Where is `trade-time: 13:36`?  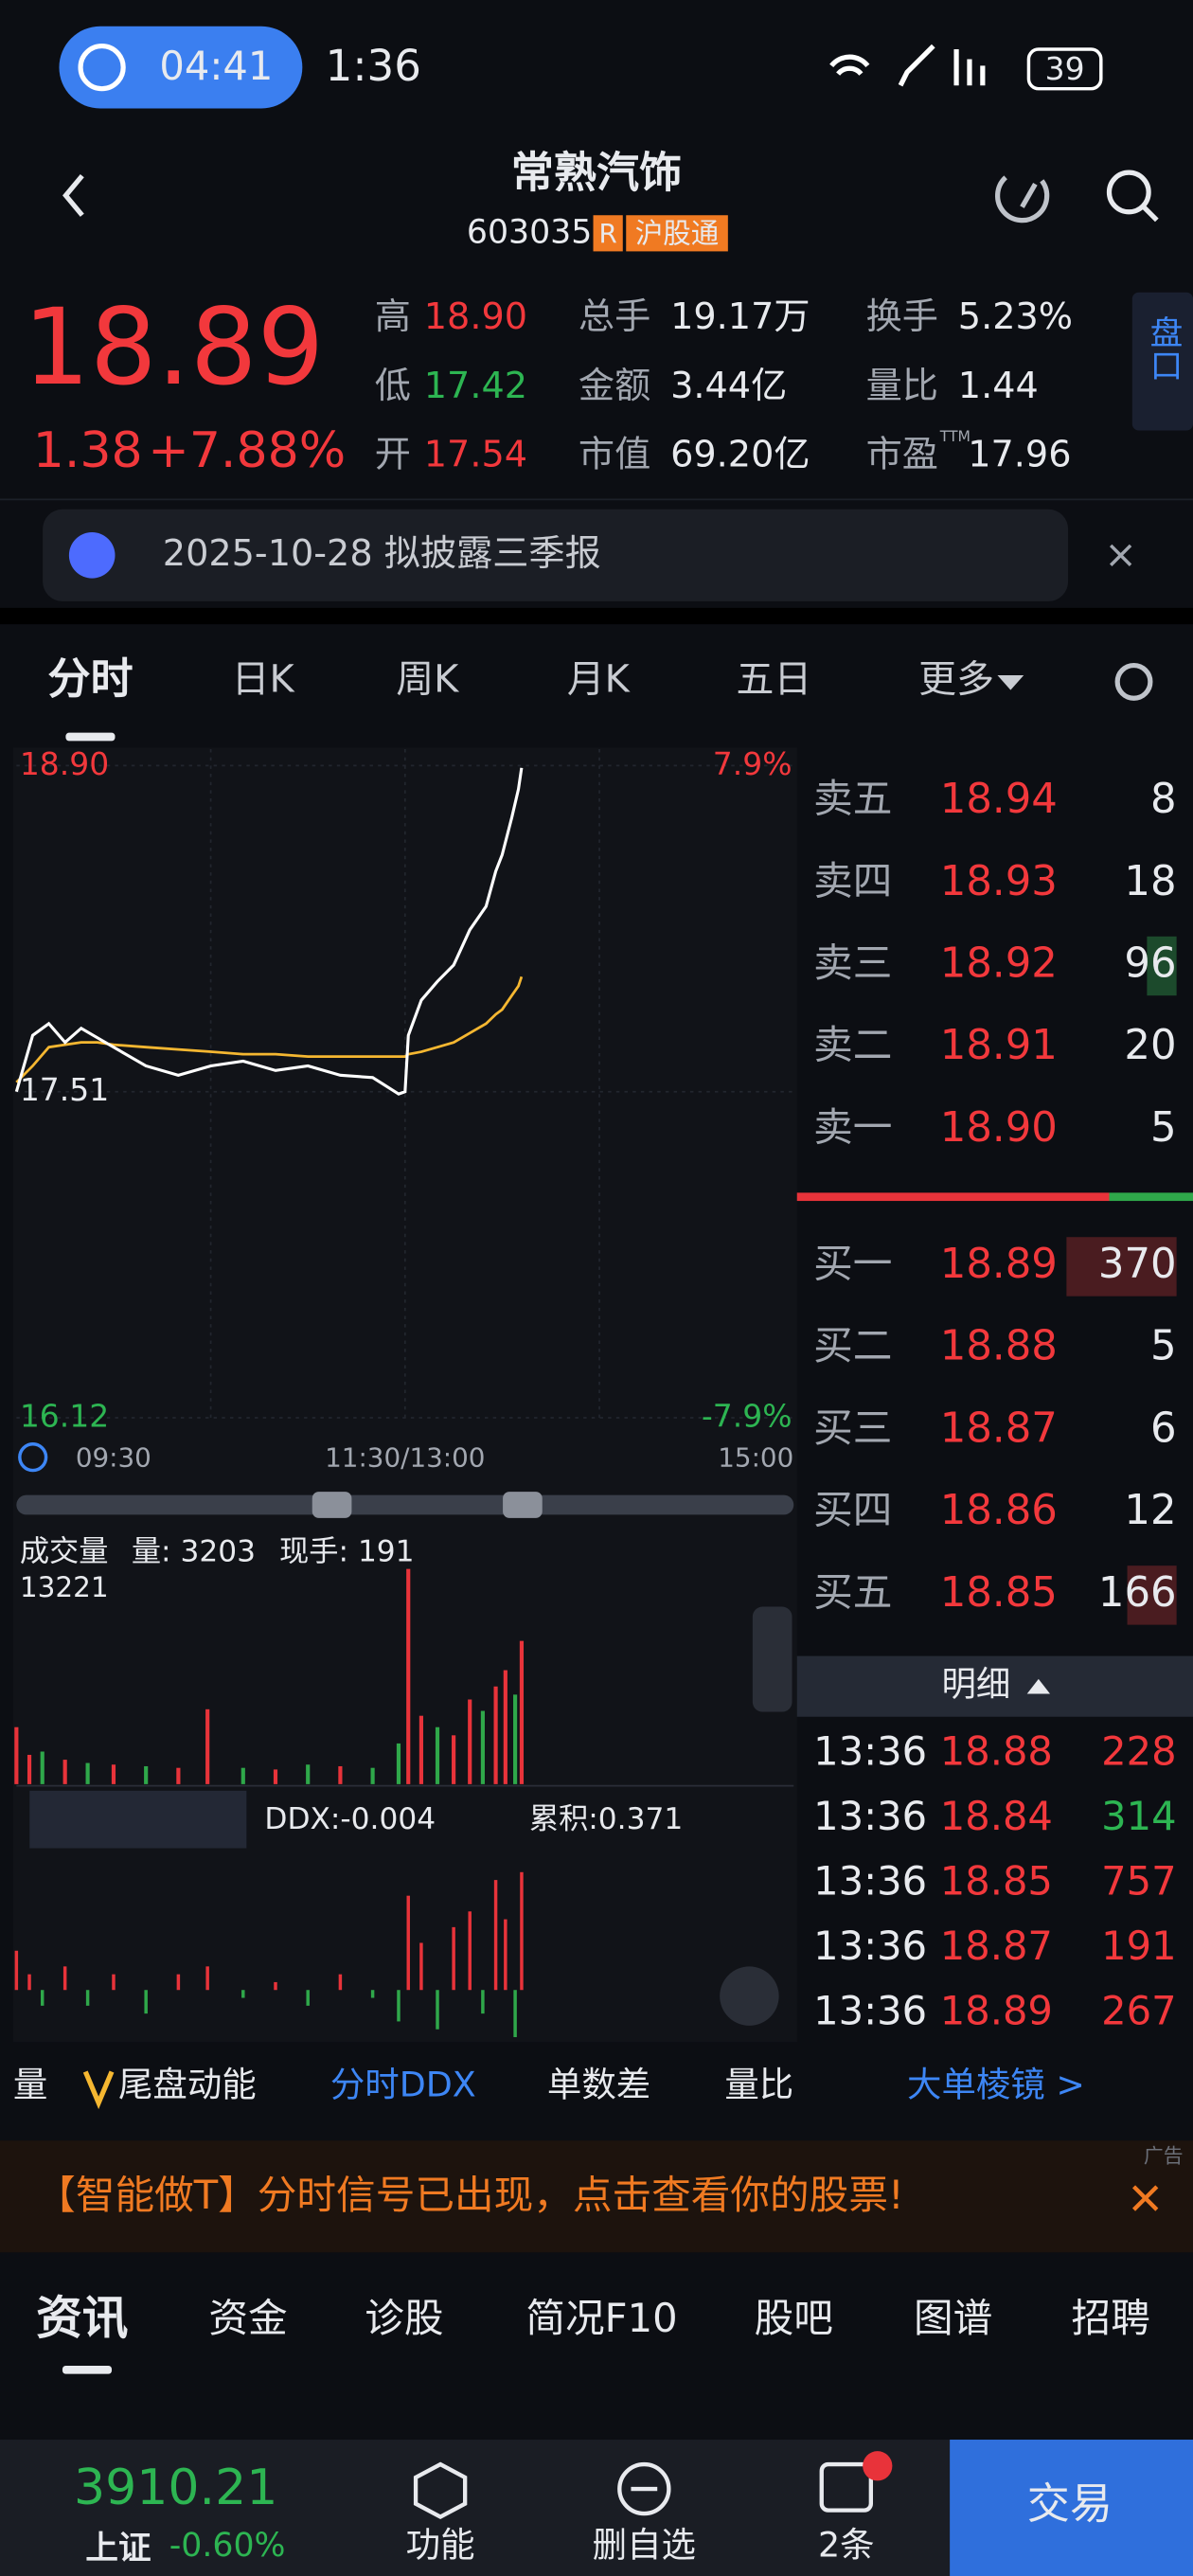
trade-time: 13:36 is located at coordinates (870, 2011).